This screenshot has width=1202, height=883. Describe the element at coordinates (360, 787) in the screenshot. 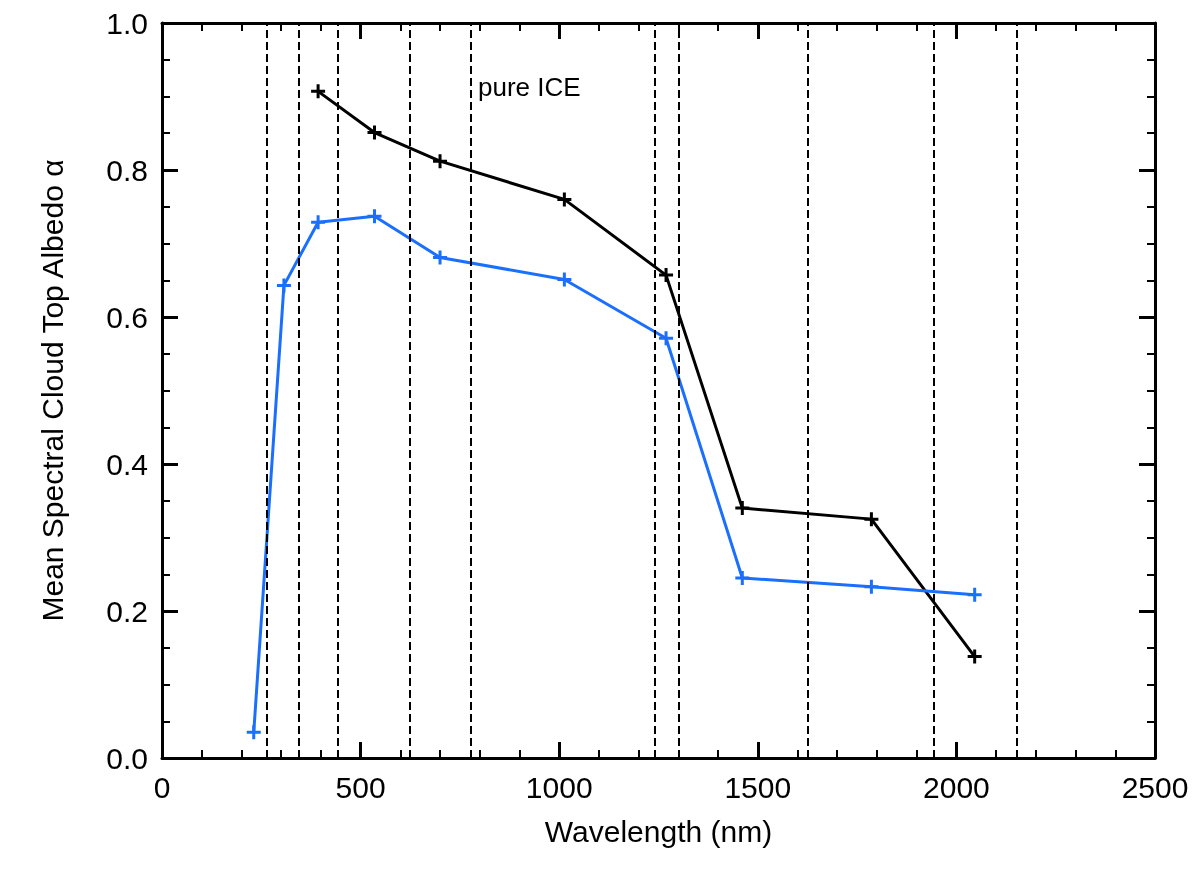

I see `x-tick-label: 500` at that location.